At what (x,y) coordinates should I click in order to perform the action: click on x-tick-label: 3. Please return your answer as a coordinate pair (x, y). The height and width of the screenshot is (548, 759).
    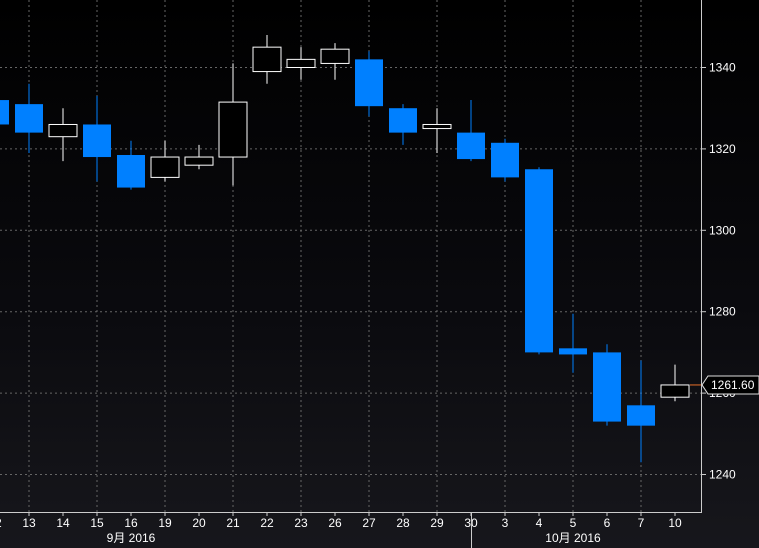
    Looking at the image, I should click on (505, 523).